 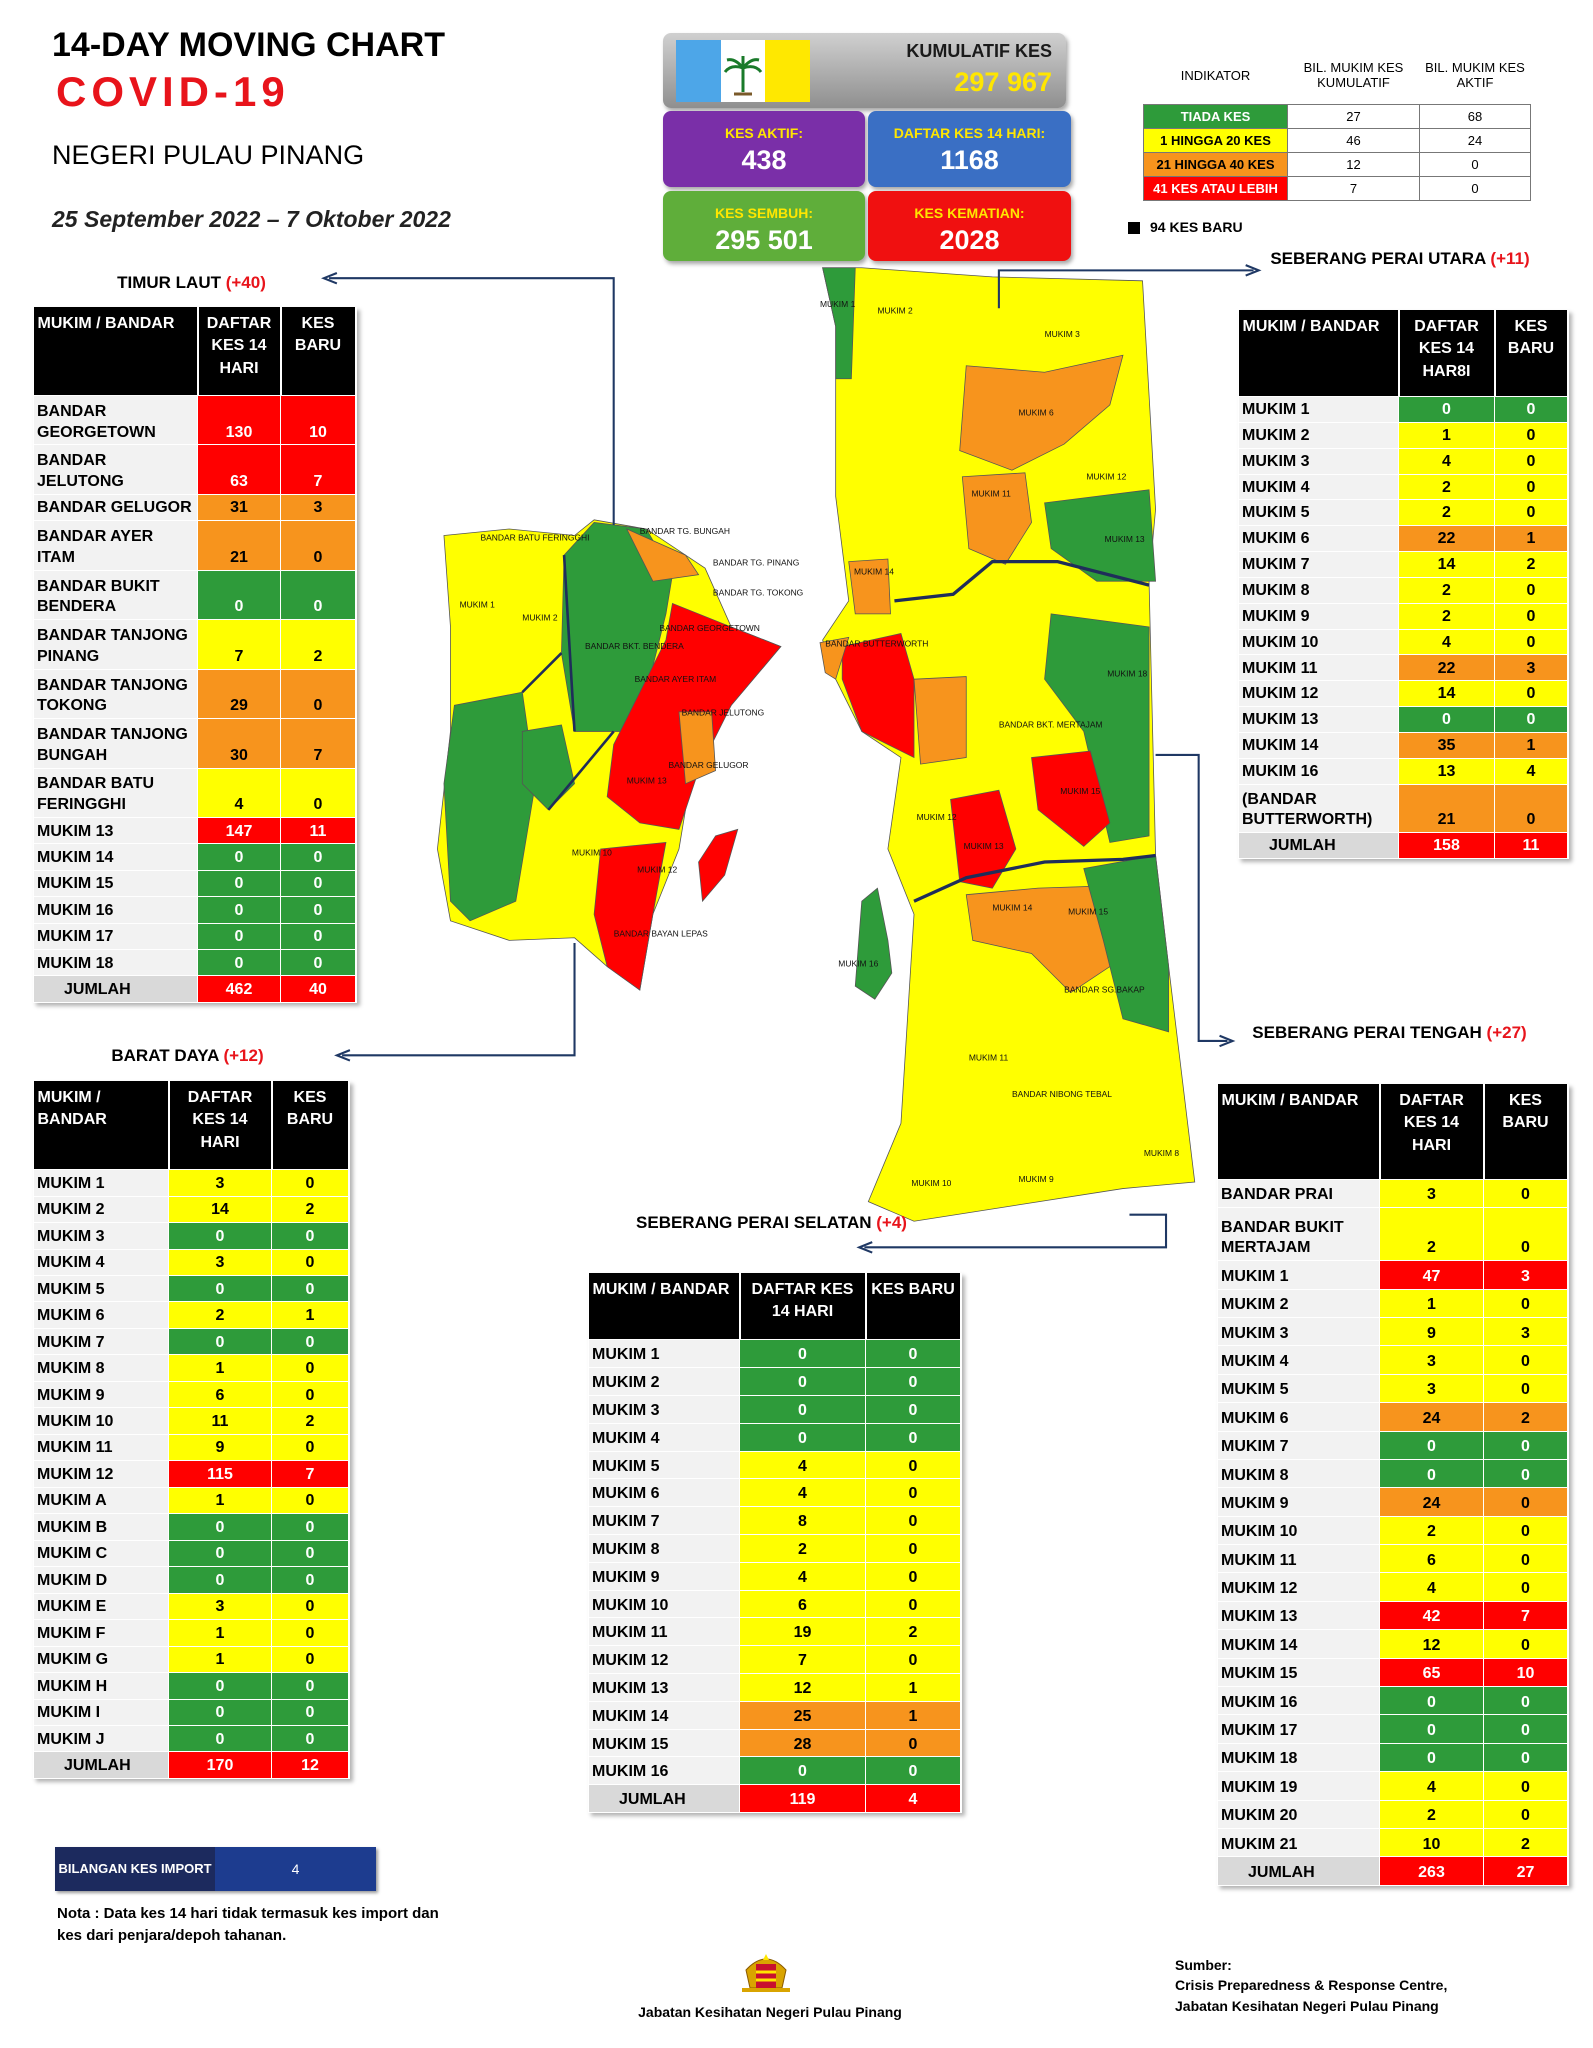 What do you see at coordinates (979, 51) in the screenshot?
I see `cumulative-label: KUMULATIF KES` at bounding box center [979, 51].